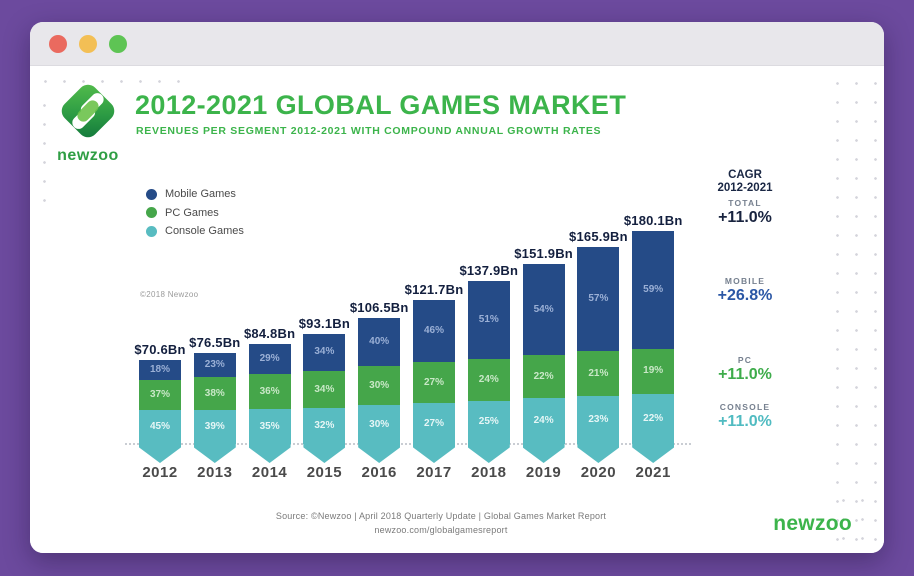 Image resolution: width=914 pixels, height=576 pixels. I want to click on segment-percent-label: 36%, so click(269, 391).